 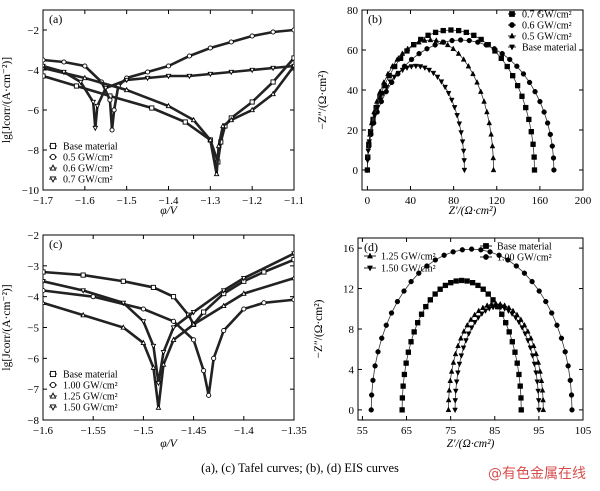 I want to click on y-tick-label: −8, so click(x=33, y=421).